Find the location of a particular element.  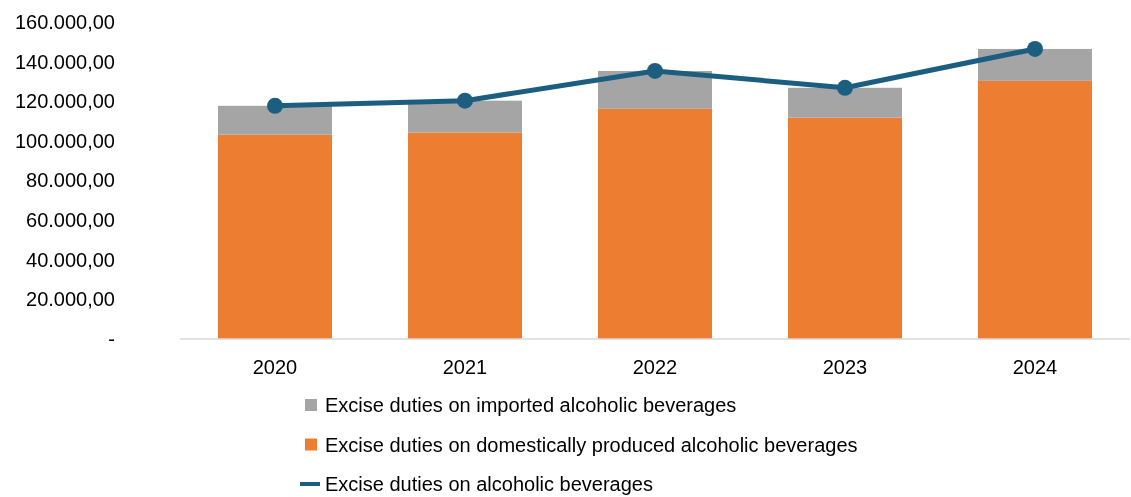

y-tick-label: 60.000,00 is located at coordinates (70, 220).